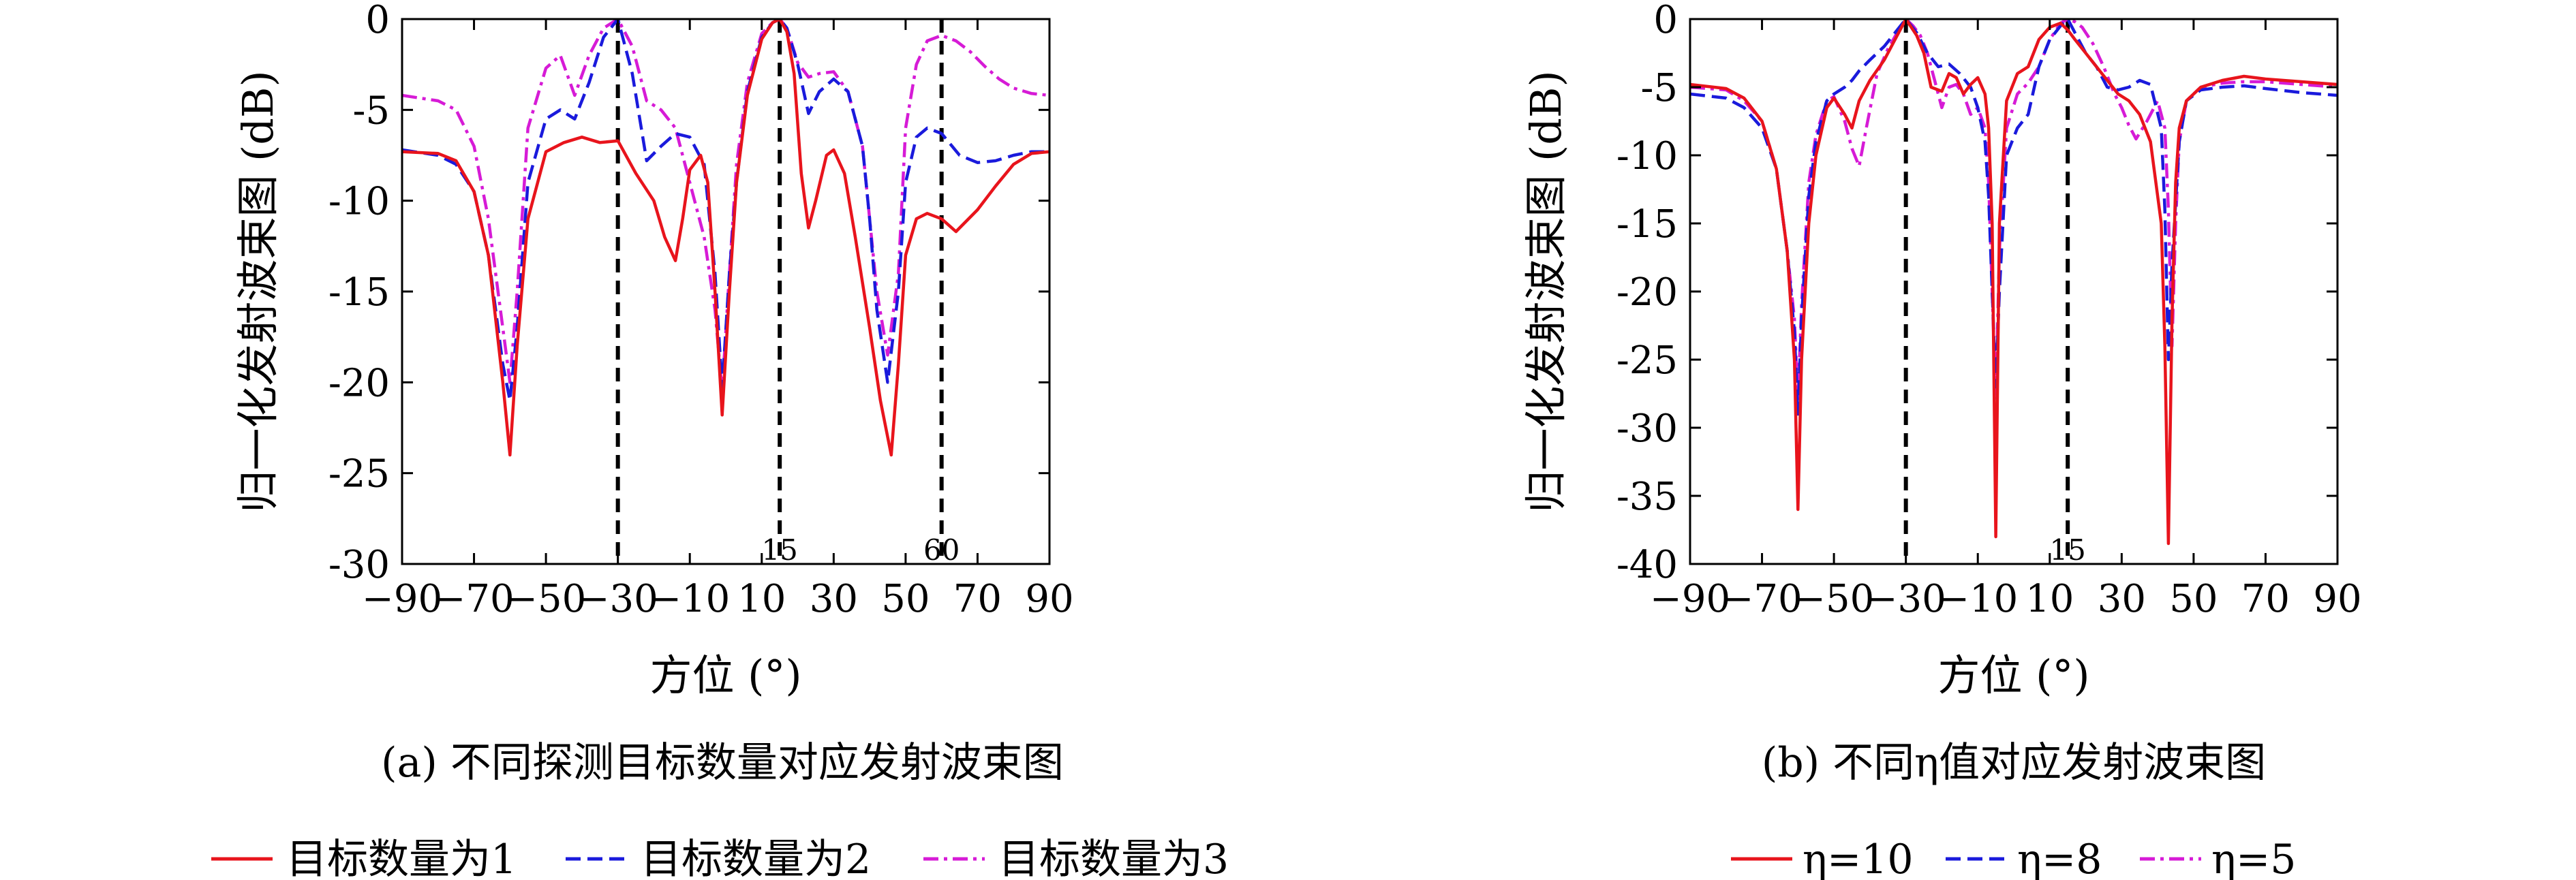  What do you see at coordinates (618, 599) in the screenshot?
I see `a-x-tick-label: −30` at bounding box center [618, 599].